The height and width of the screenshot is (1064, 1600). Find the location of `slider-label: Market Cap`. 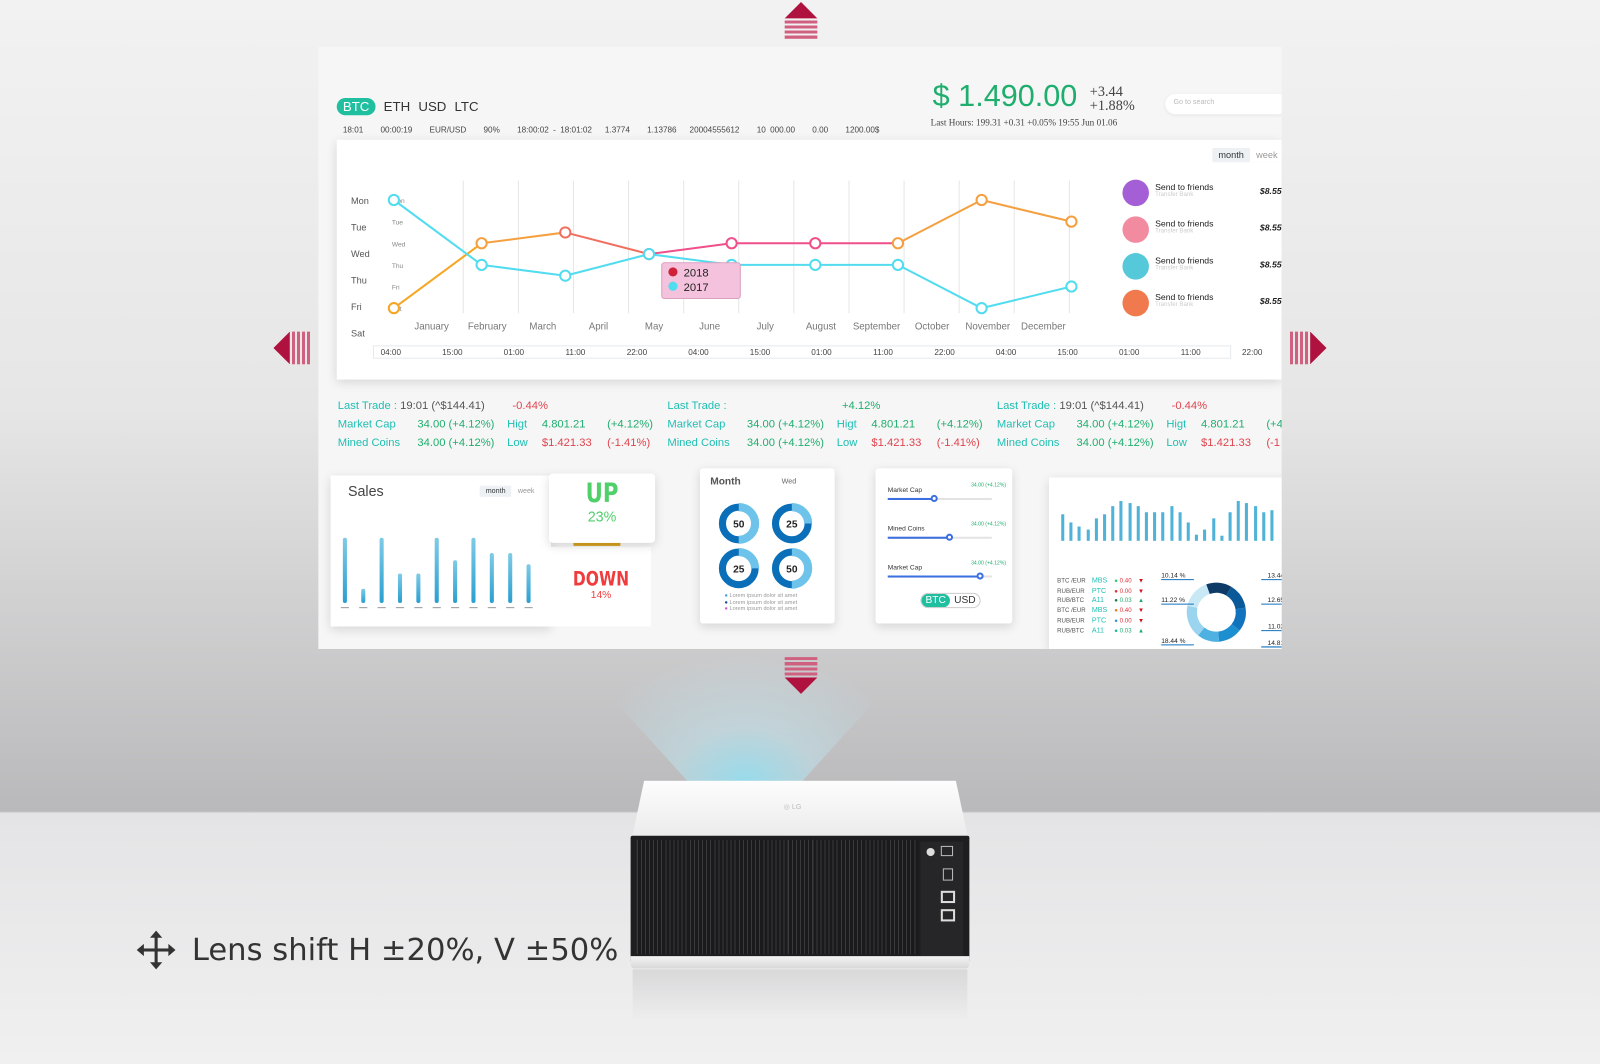

slider-label: Market Cap is located at coordinates (905, 490).